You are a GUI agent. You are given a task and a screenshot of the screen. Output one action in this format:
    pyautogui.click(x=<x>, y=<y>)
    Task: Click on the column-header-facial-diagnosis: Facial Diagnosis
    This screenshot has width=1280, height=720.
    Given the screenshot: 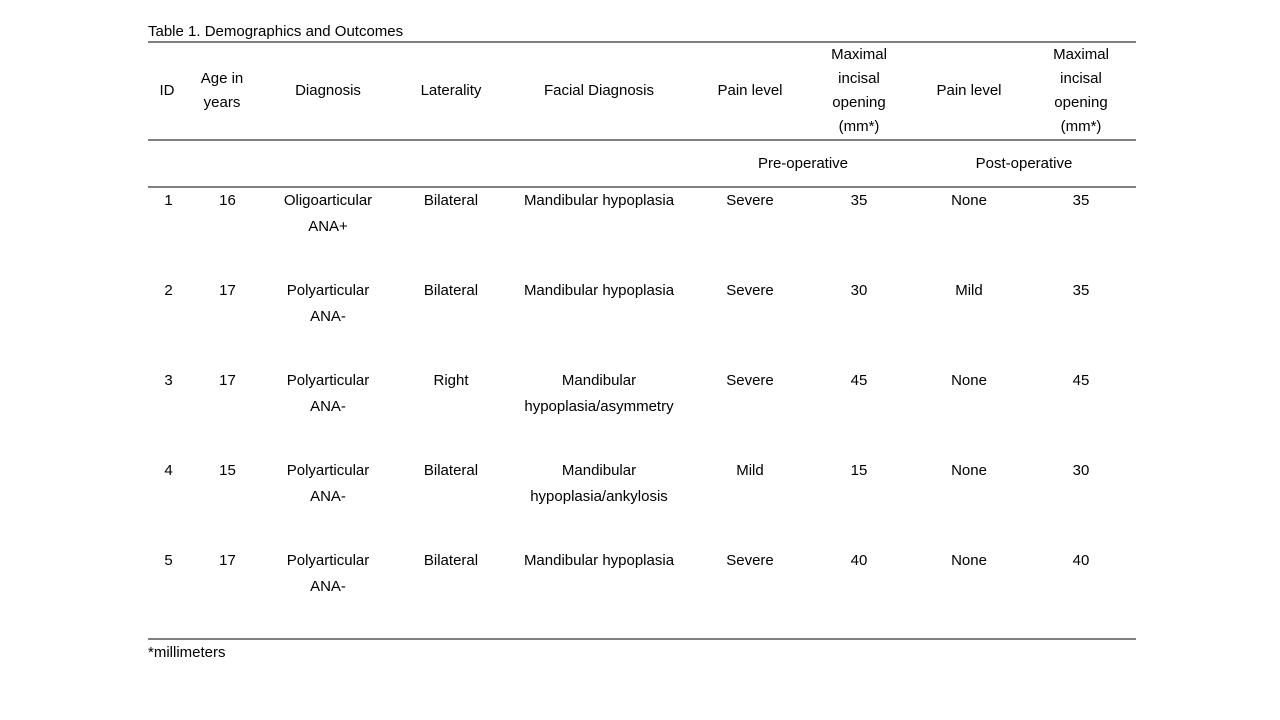 What is the action you would take?
    pyautogui.click(x=599, y=91)
    